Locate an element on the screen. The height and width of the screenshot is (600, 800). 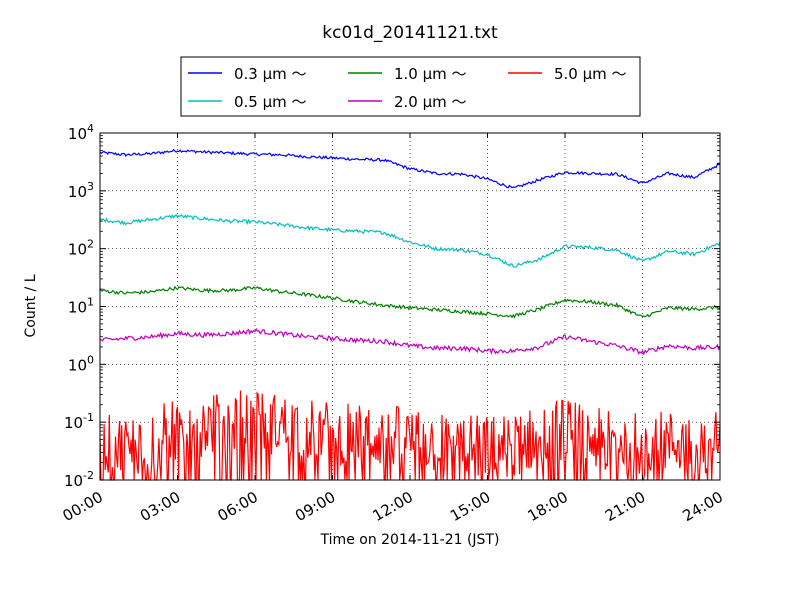
legend: 0.3 μm ～ 0.5 μm ～ 1.0 μm ～ 2.0 μm ～ 5.0 μm ～ is located at coordinates (410, 86).